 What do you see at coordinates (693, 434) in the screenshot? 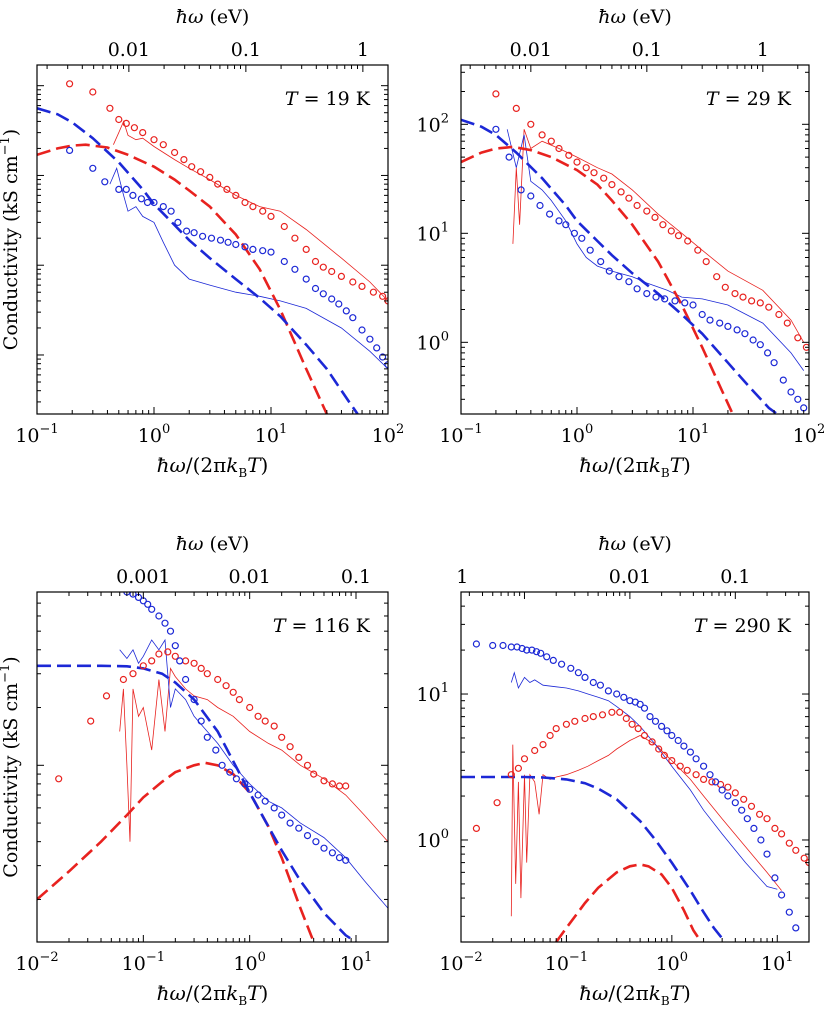
I see `x-tick-label: 10¹` at bounding box center [693, 434].